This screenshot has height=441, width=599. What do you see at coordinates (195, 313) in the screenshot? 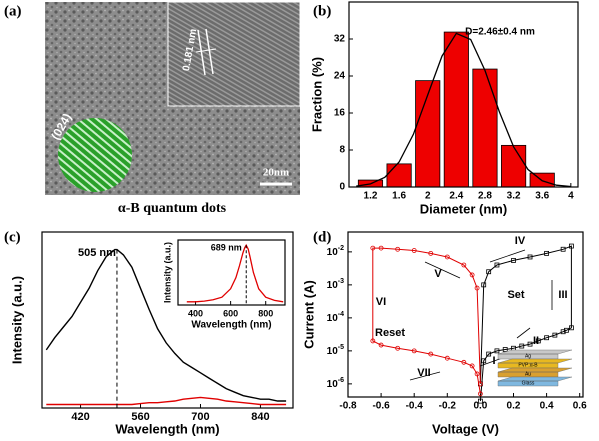
I see `x-tick-label: 400` at bounding box center [195, 313].